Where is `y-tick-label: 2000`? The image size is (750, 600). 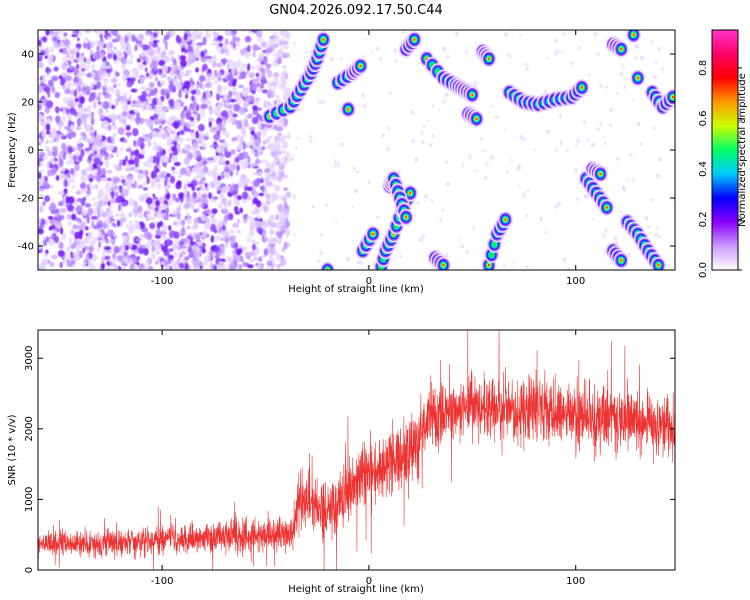 y-tick-label: 2000 is located at coordinates (29, 428).